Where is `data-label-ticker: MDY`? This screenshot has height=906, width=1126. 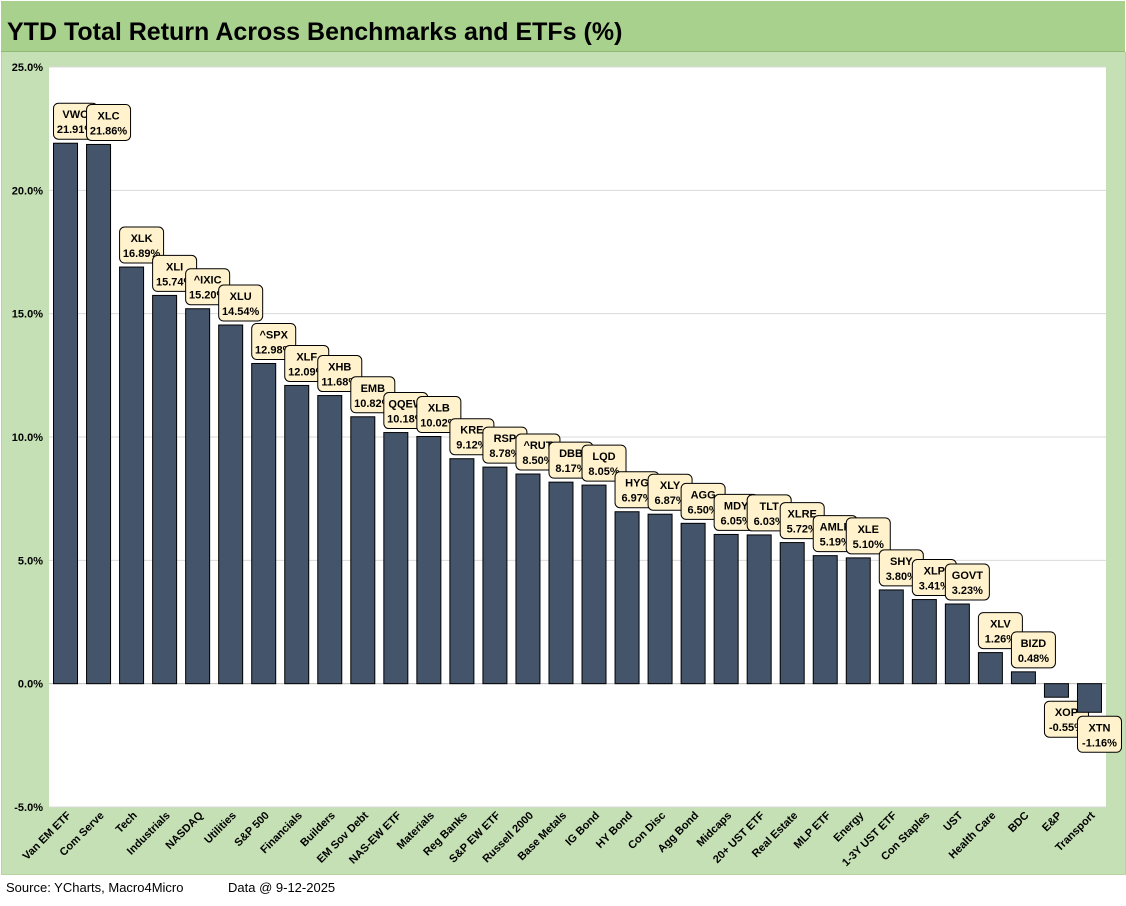
data-label-ticker: MDY is located at coordinates (736, 506).